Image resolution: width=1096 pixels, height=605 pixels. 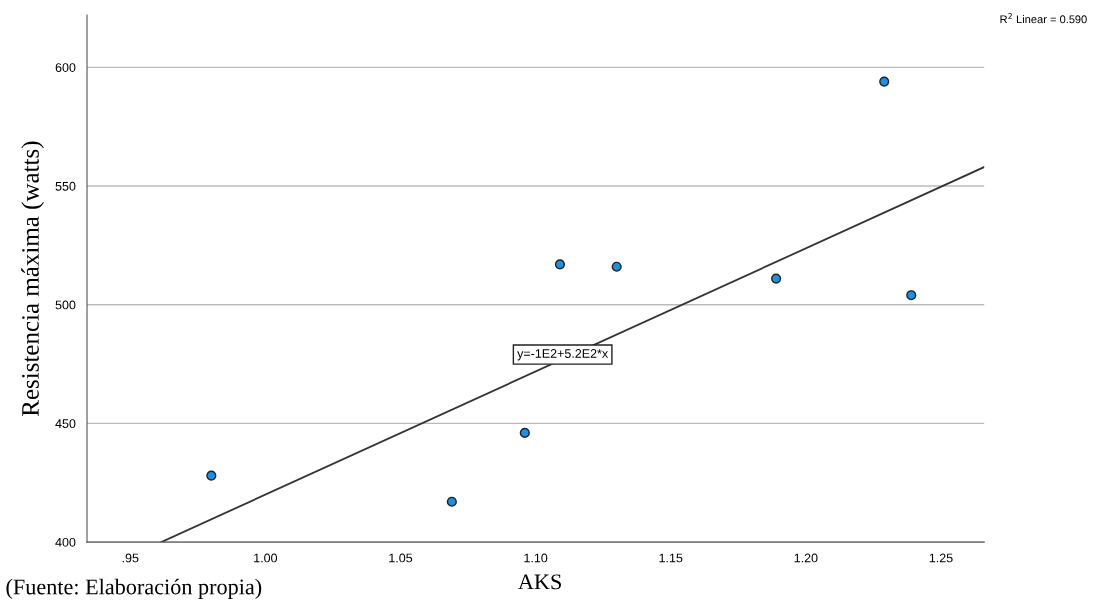 I want to click on y-tick-label: 600, so click(x=65, y=67).